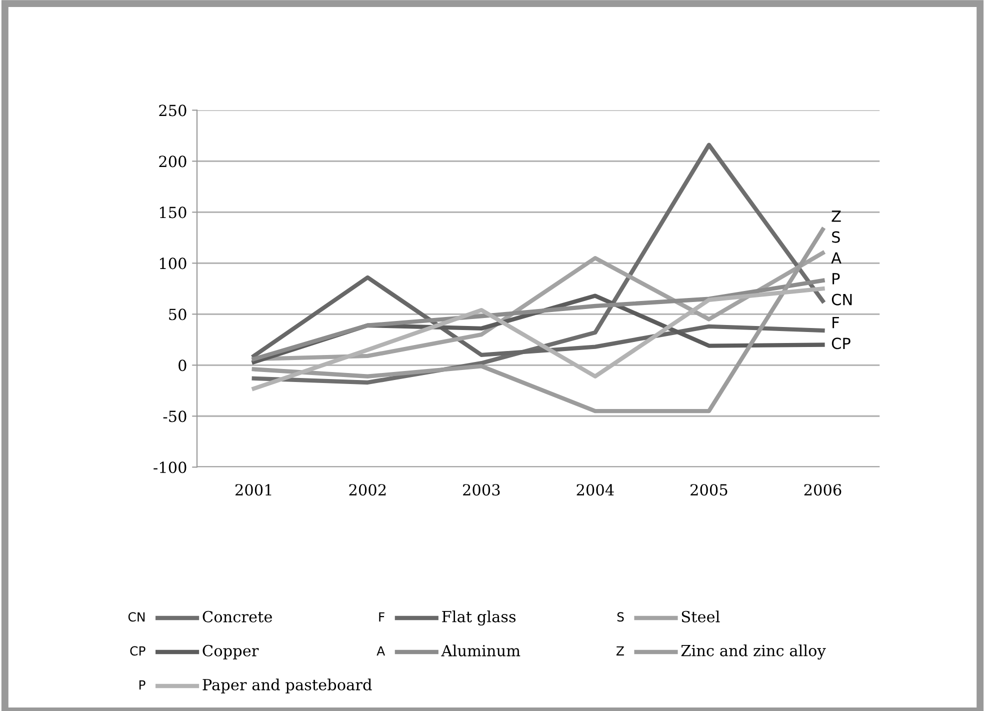 This screenshot has width=985, height=711. Describe the element at coordinates (836, 278) in the screenshot. I see `annotation: P` at that location.